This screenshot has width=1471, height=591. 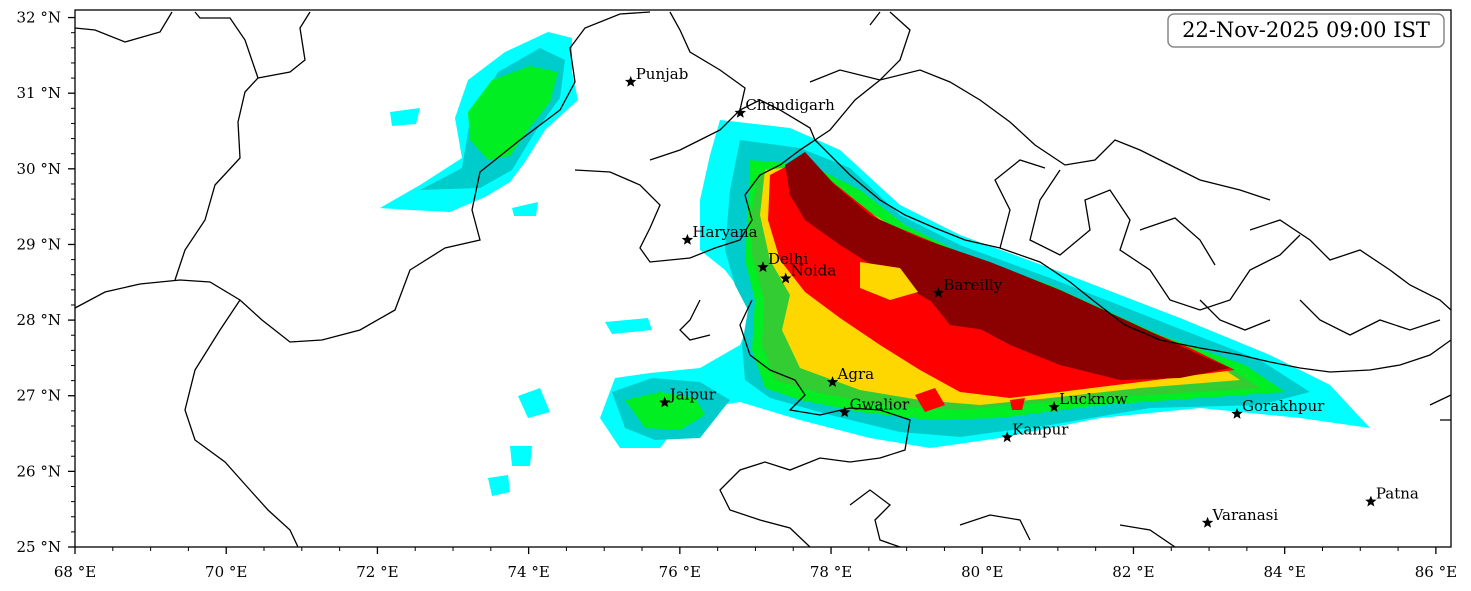 What do you see at coordinates (226, 572) in the screenshot?
I see `x-tick-label: 70 °E` at bounding box center [226, 572].